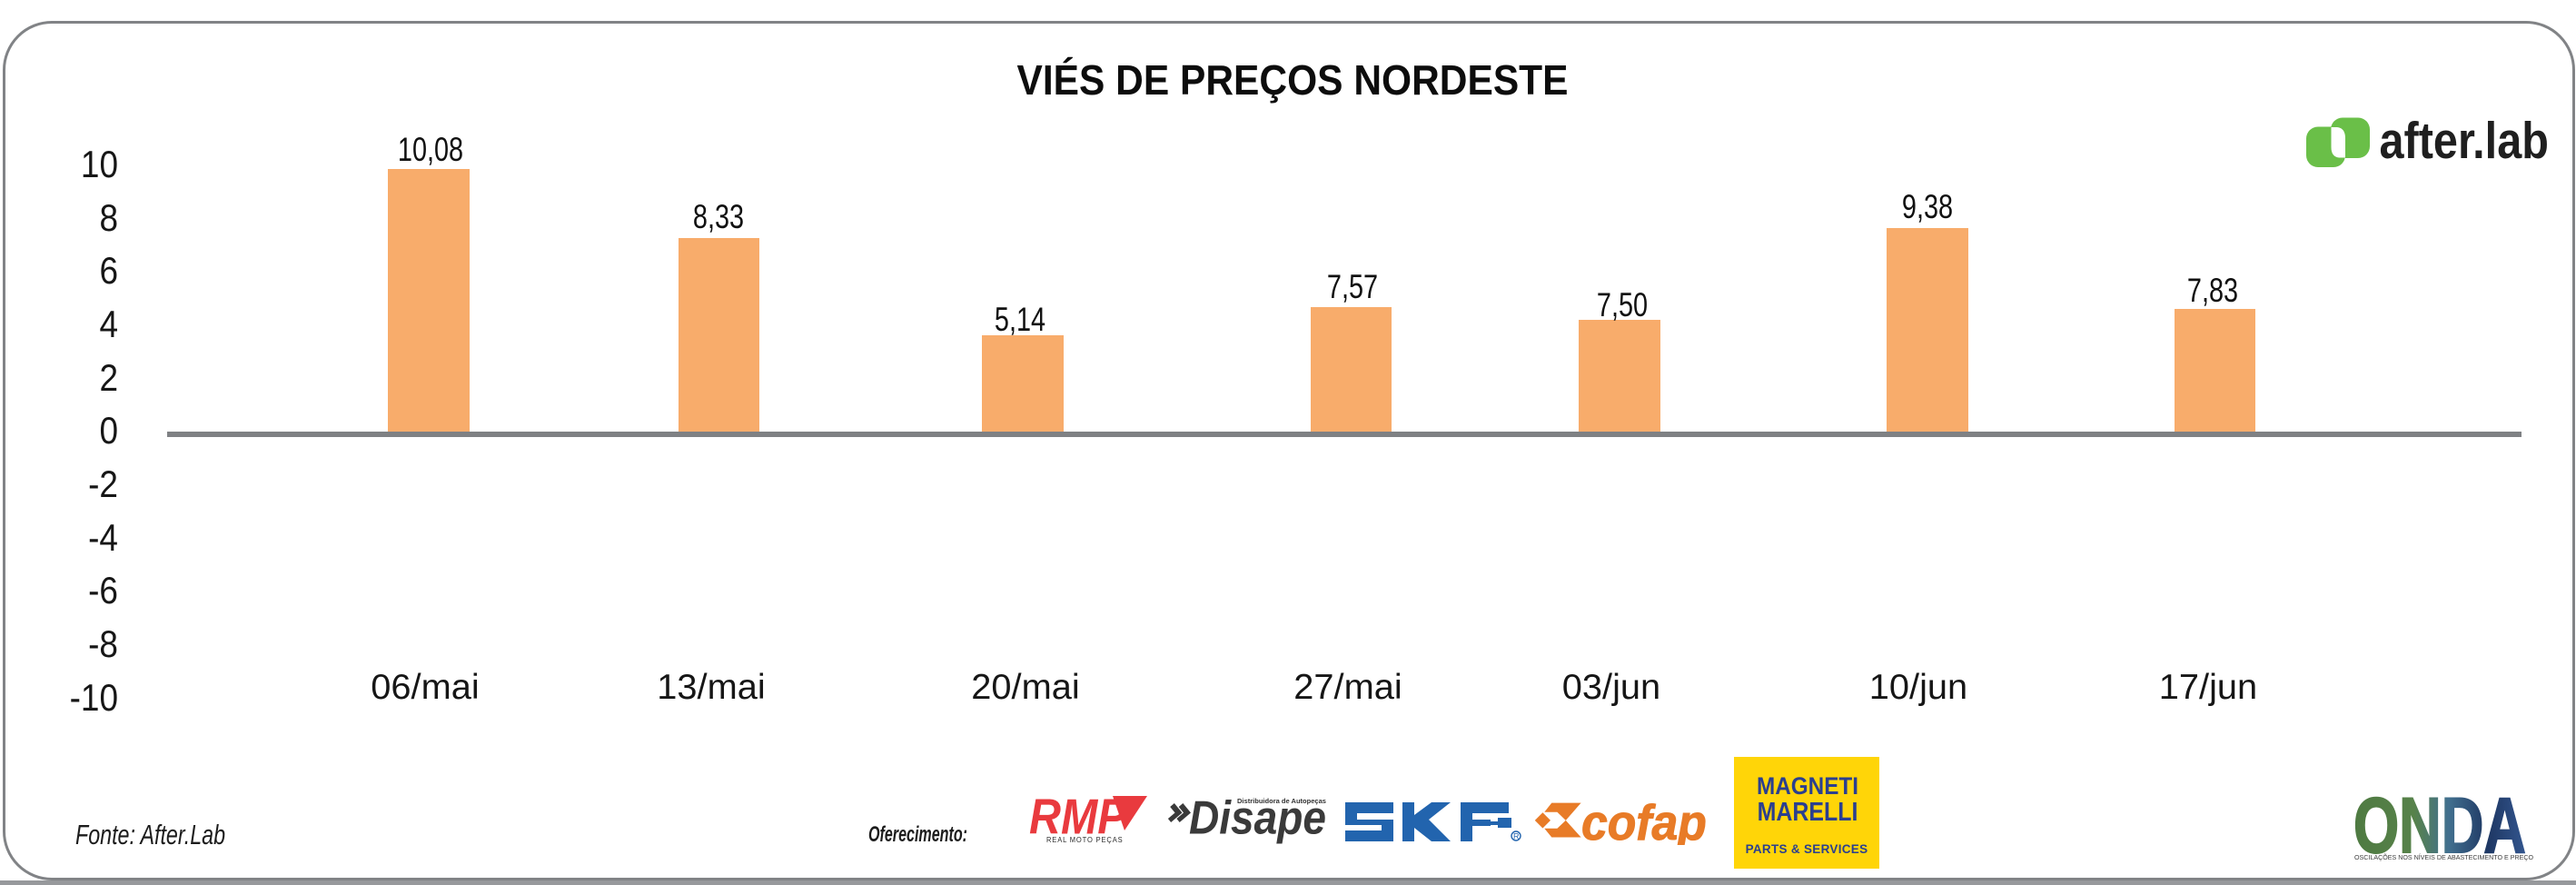  Describe the element at coordinates (1516, 836) in the screenshot. I see `svg-text: R` at that location.